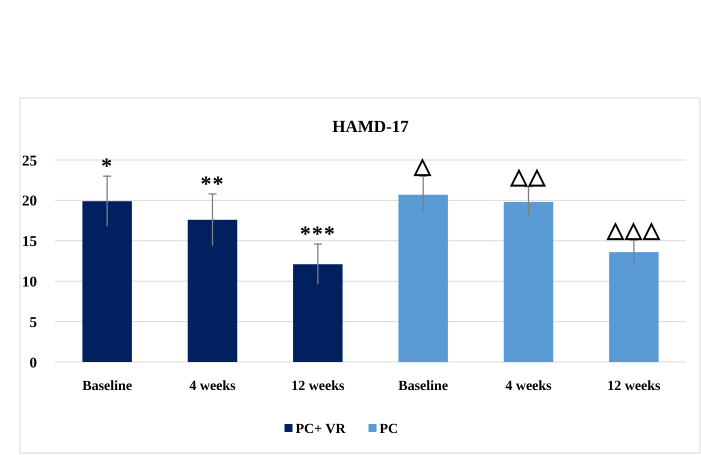  Describe the element at coordinates (33, 363) in the screenshot. I see `y-tick-label: 0` at that location.